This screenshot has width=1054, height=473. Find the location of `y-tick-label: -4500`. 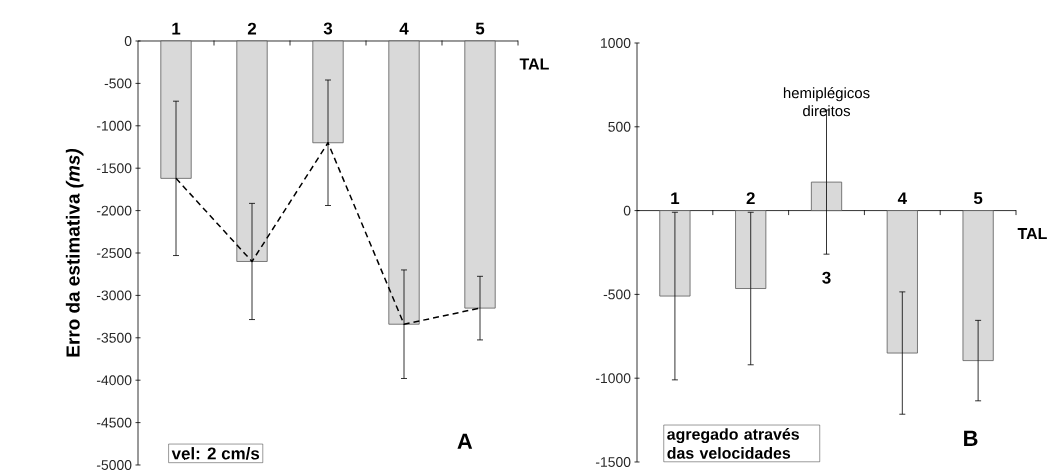

y-tick-label: -4500 is located at coordinates (114, 422).